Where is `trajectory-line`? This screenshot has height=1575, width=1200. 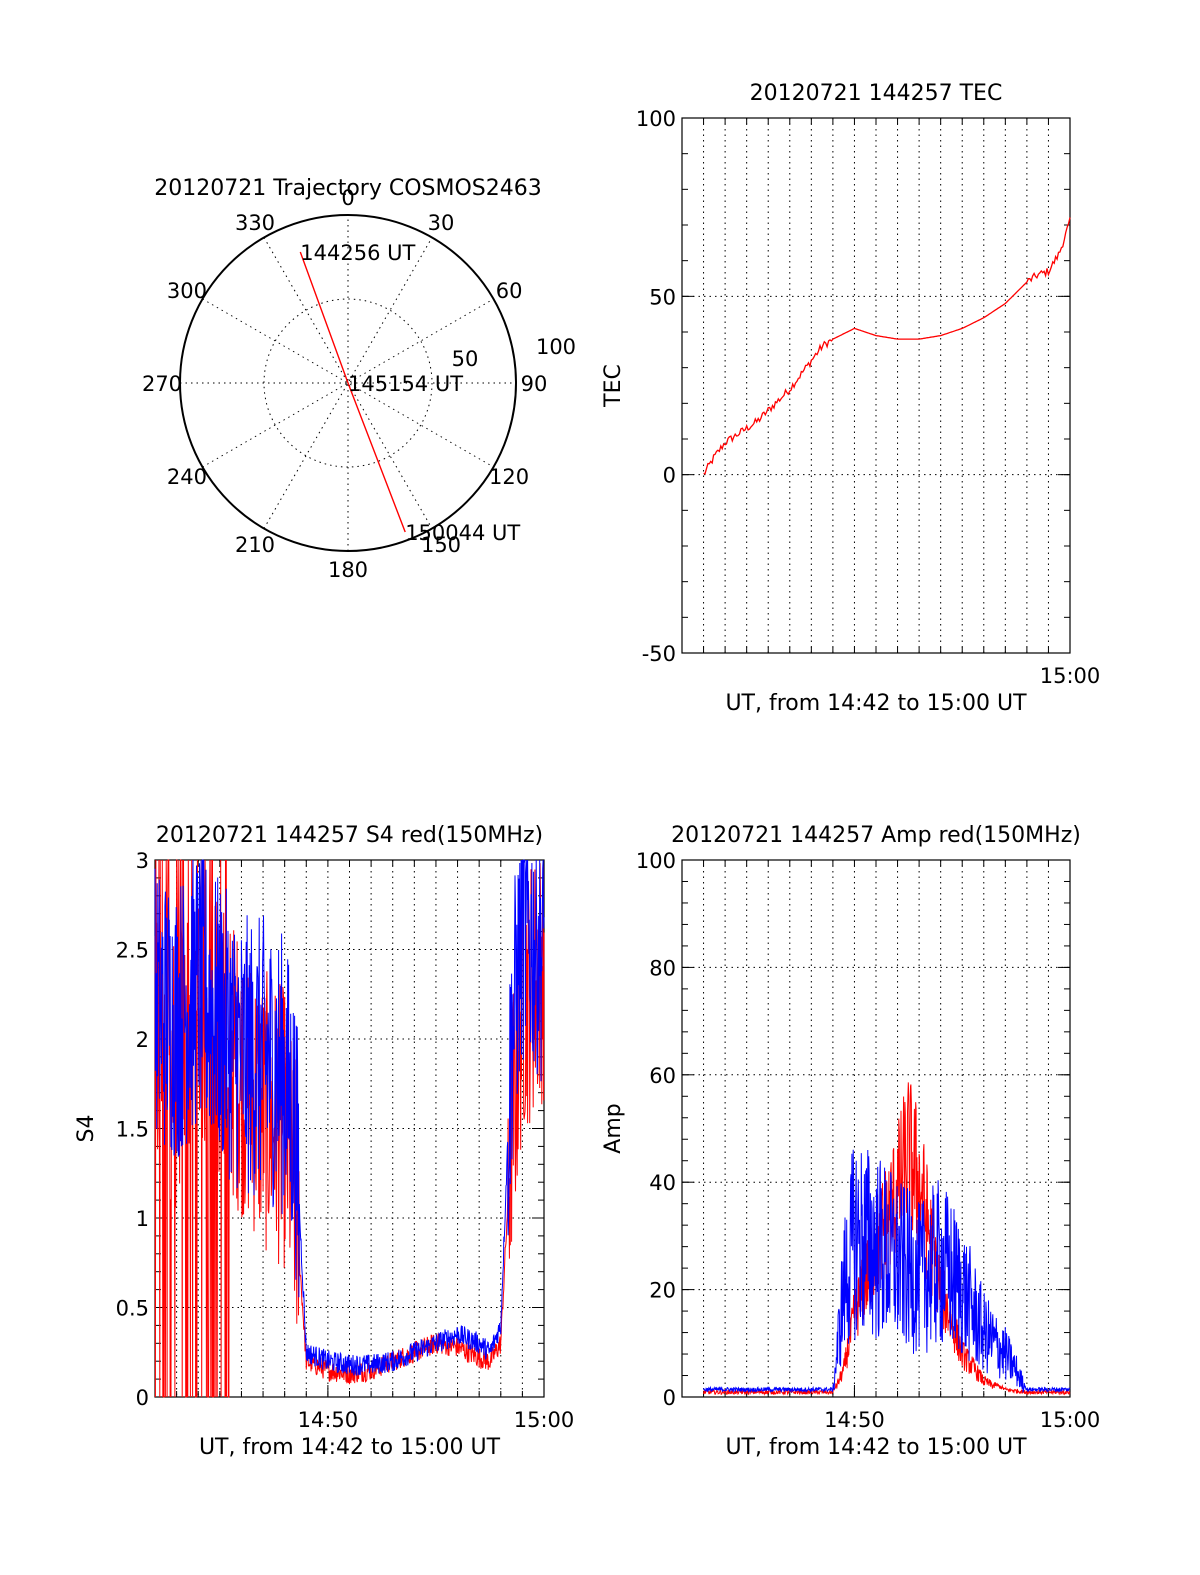
trajectory-line is located at coordinates (352, 392).